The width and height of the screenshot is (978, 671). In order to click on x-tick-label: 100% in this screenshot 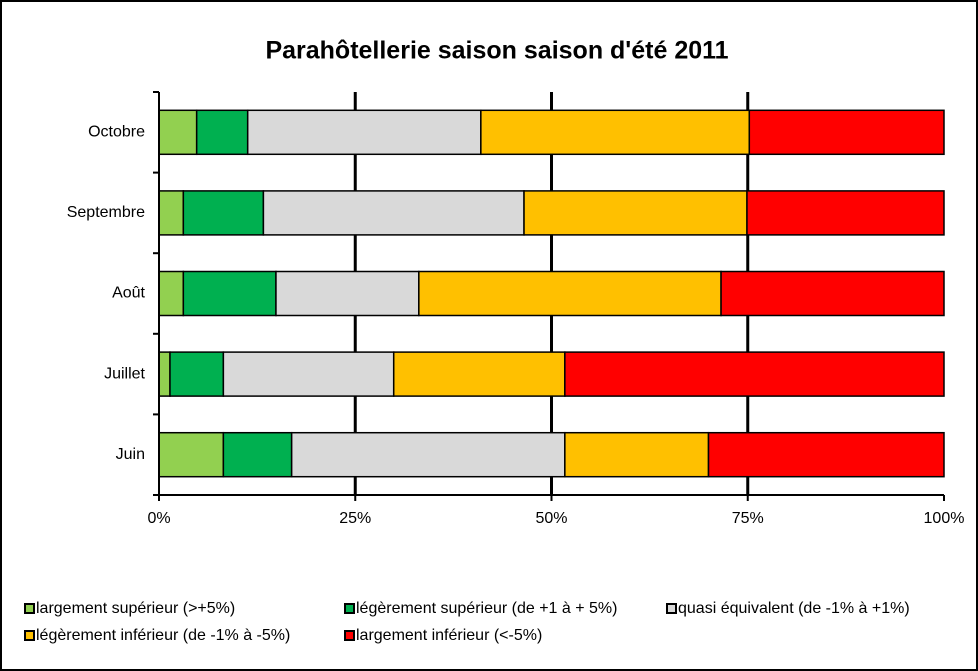, I will do `click(944, 518)`.